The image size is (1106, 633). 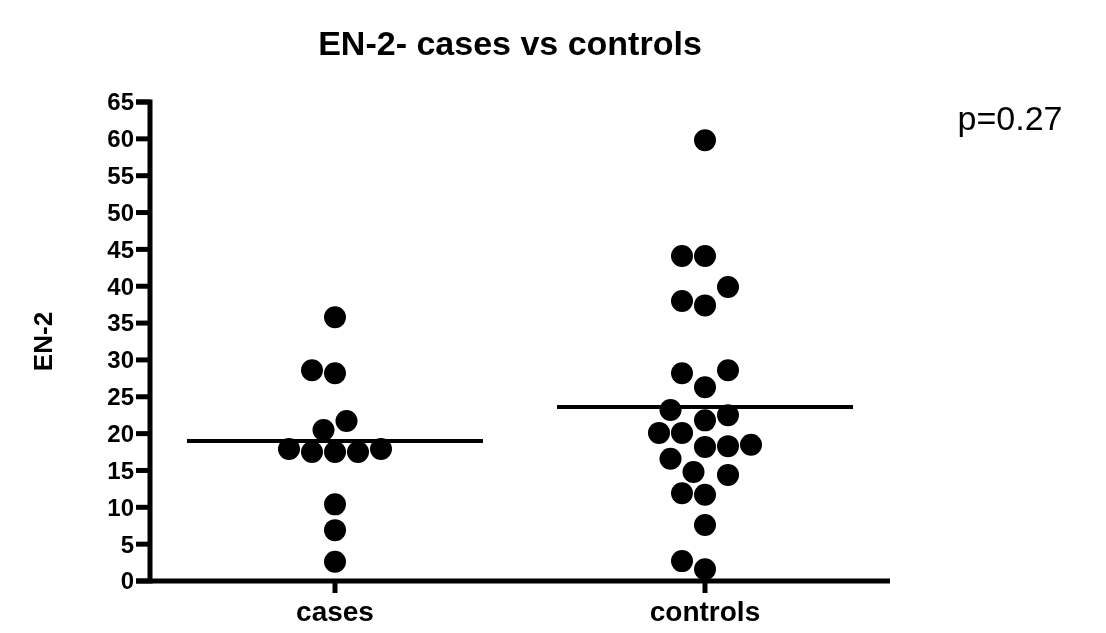 What do you see at coordinates (120, 139) in the screenshot?
I see `y-tick-label: 60` at bounding box center [120, 139].